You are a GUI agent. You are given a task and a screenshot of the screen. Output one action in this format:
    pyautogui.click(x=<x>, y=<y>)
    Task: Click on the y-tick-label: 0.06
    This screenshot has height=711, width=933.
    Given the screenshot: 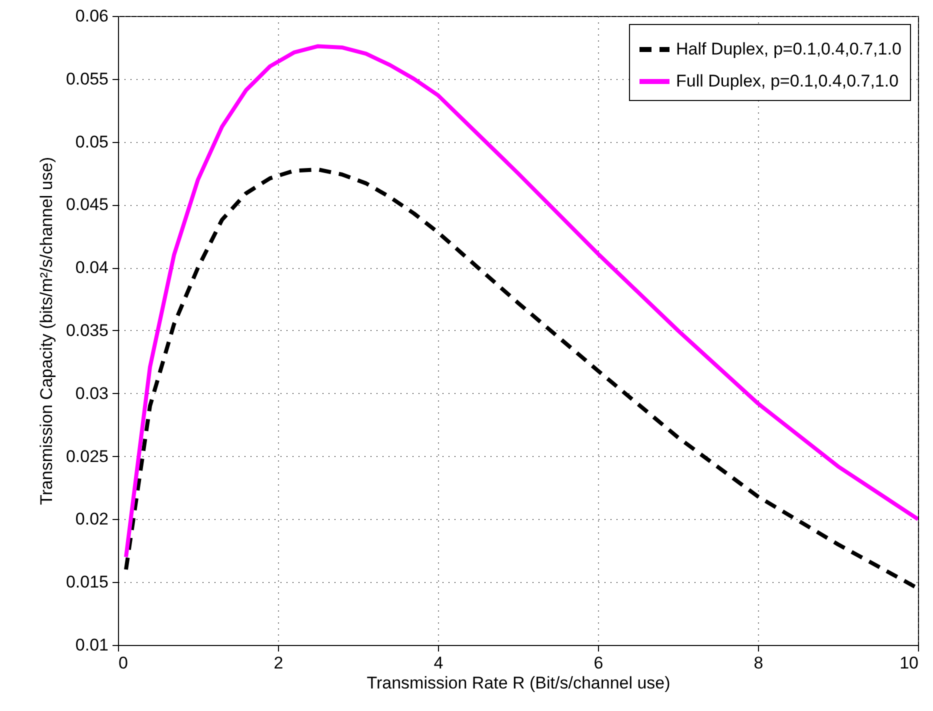 What is the action you would take?
    pyautogui.click(x=91, y=16)
    